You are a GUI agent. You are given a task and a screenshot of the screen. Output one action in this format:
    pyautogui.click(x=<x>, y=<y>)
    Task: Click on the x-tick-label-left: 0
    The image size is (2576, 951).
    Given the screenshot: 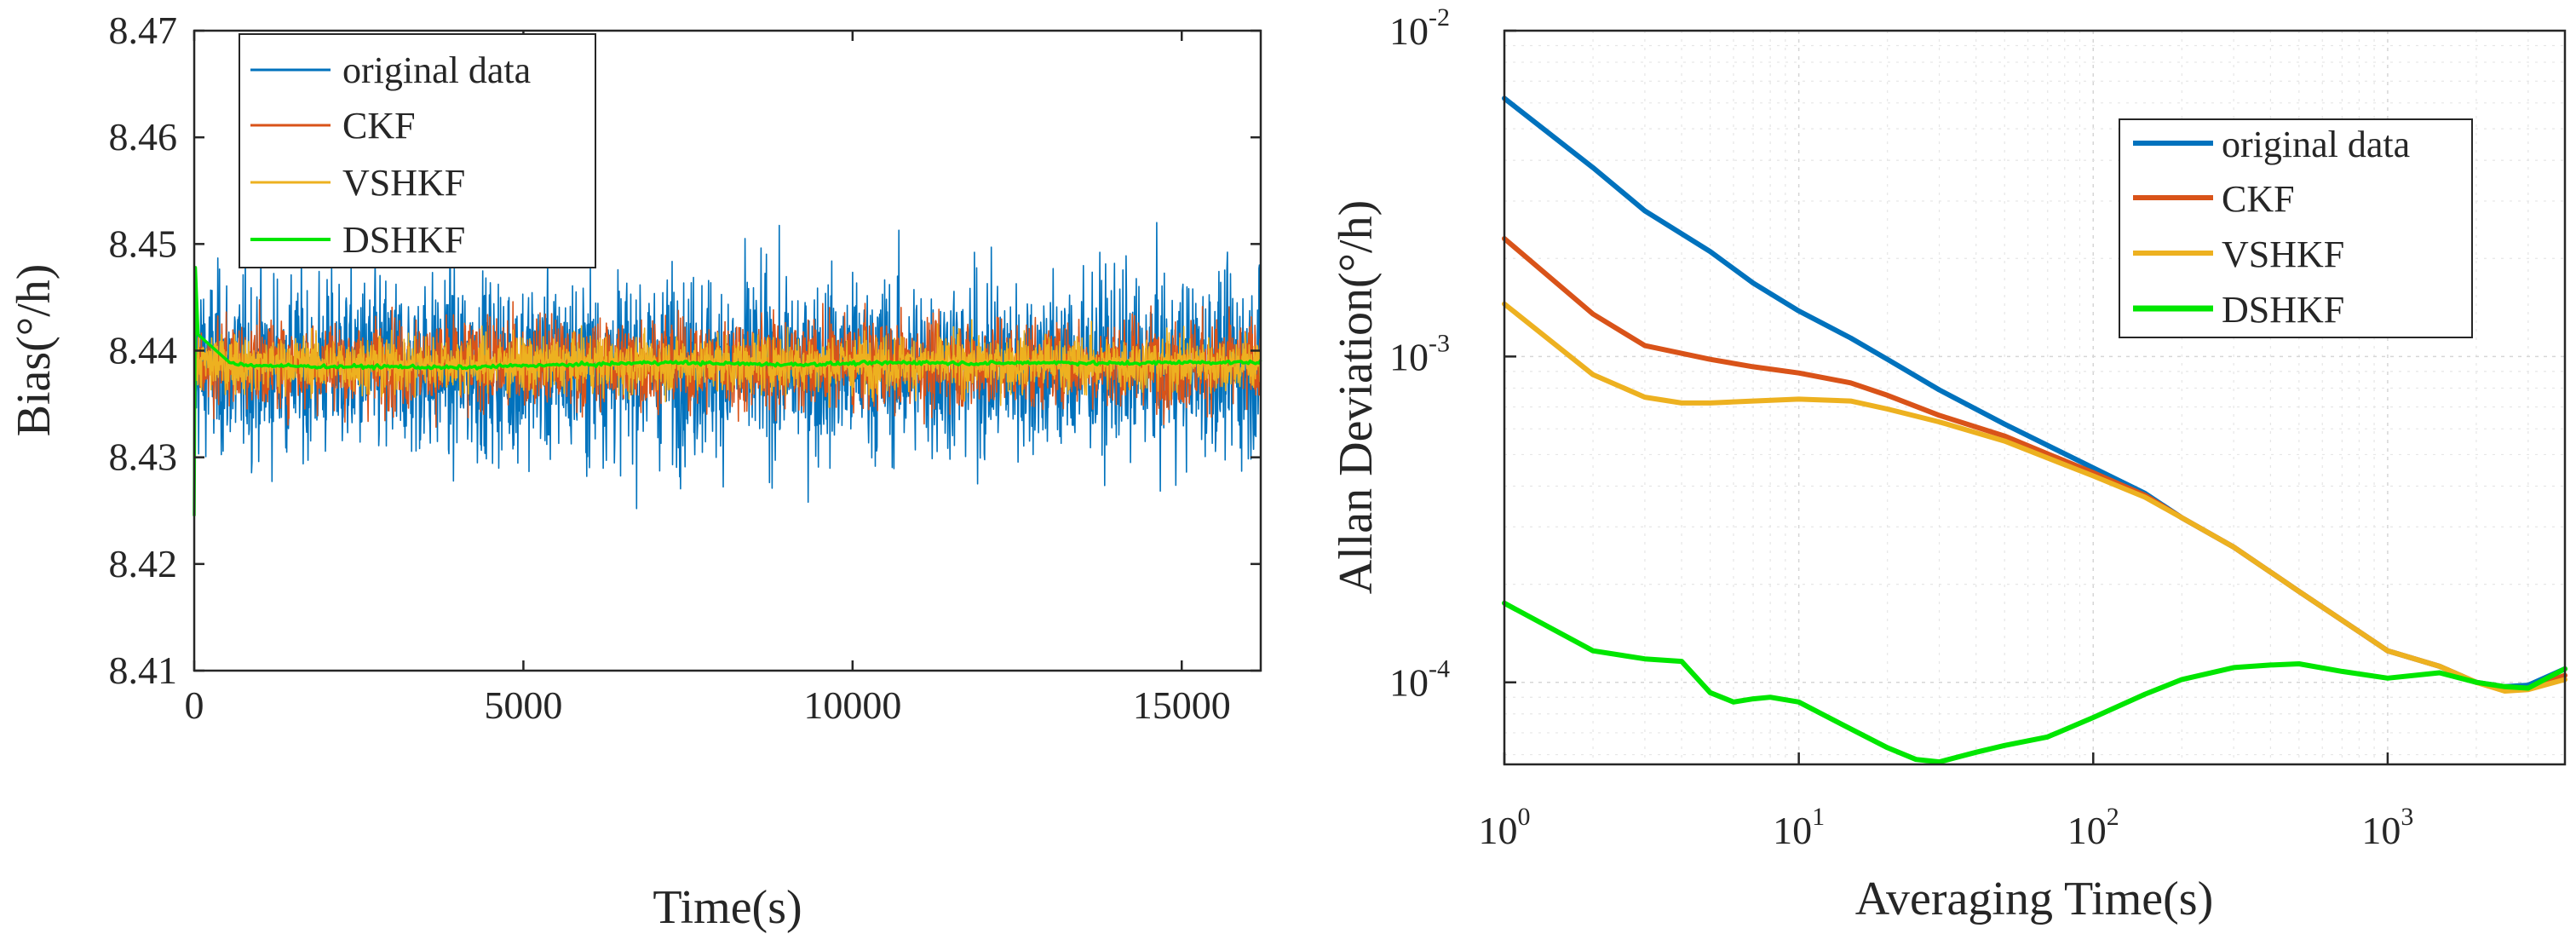 What is the action you would take?
    pyautogui.click(x=194, y=705)
    